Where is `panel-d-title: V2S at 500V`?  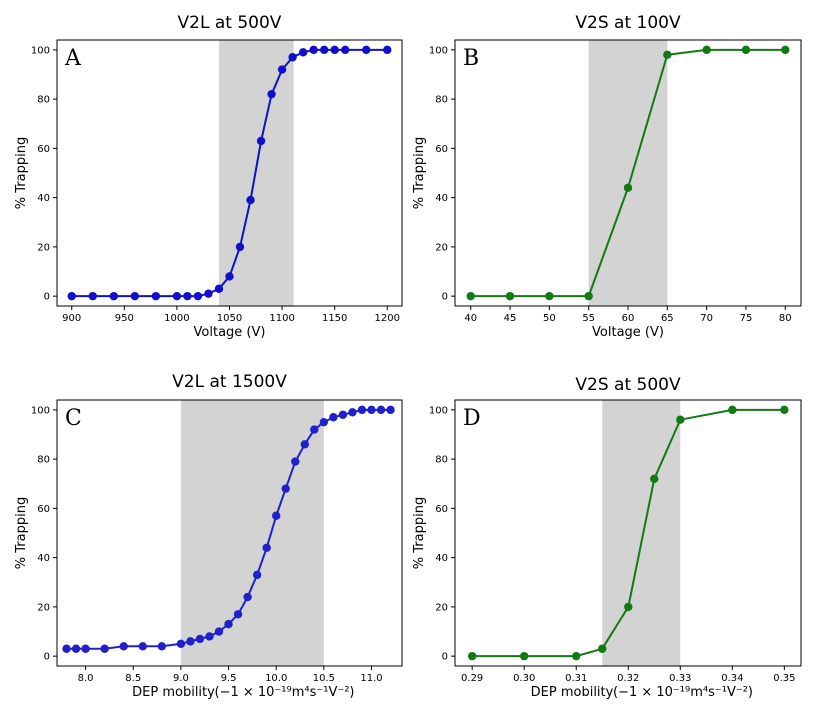 panel-d-title: V2S at 500V is located at coordinates (628, 385).